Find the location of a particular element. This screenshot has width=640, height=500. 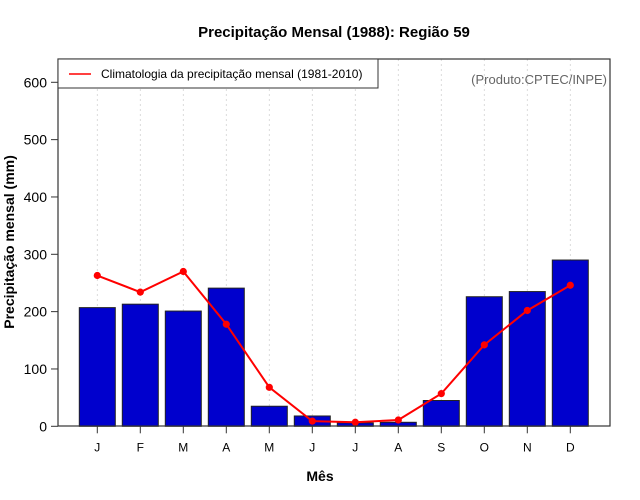

x-tick-label: S is located at coordinates (441, 447).